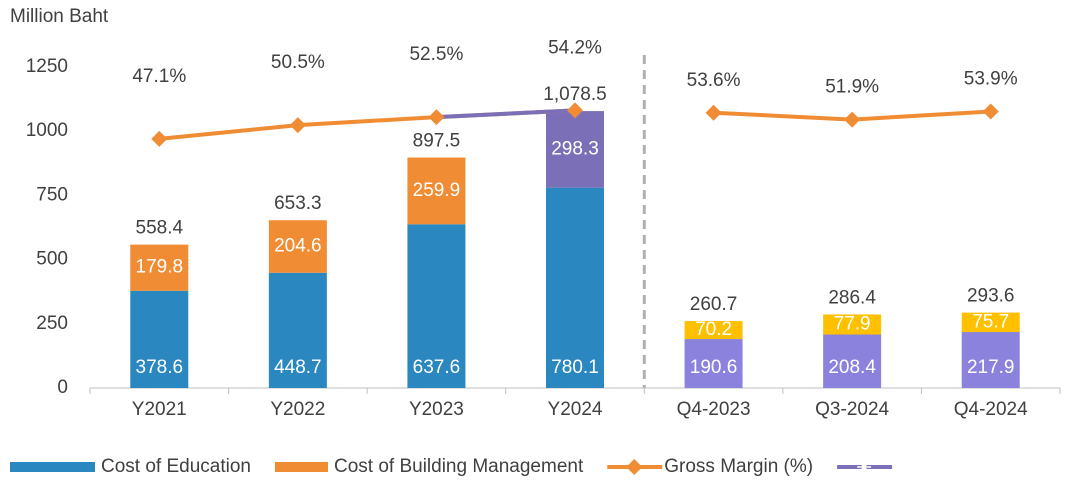  I want to click on segment-label: 204.6, so click(298, 246).